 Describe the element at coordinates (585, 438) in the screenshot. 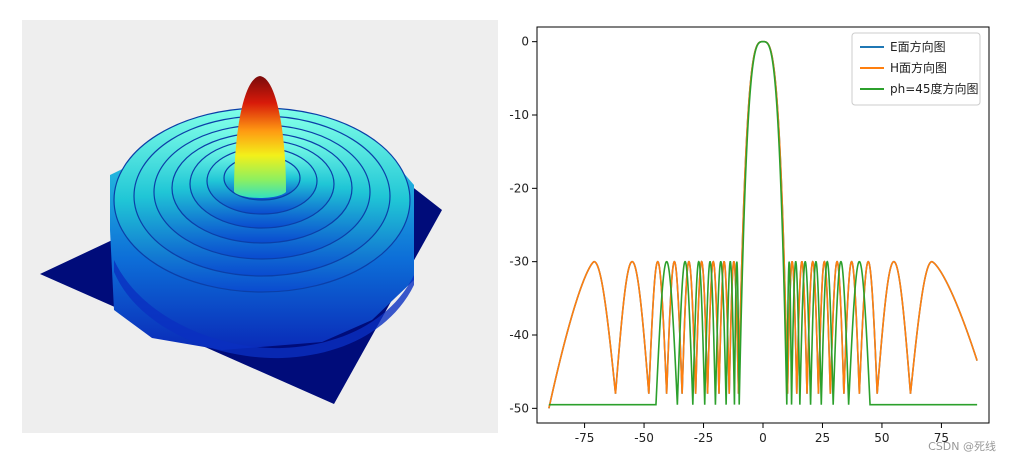

I see `x-tick-label: -75` at that location.